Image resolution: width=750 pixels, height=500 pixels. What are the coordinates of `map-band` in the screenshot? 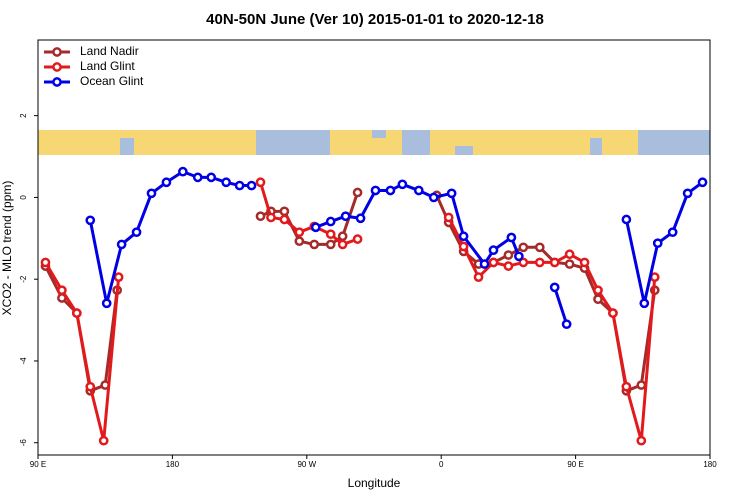 It's located at (374, 142).